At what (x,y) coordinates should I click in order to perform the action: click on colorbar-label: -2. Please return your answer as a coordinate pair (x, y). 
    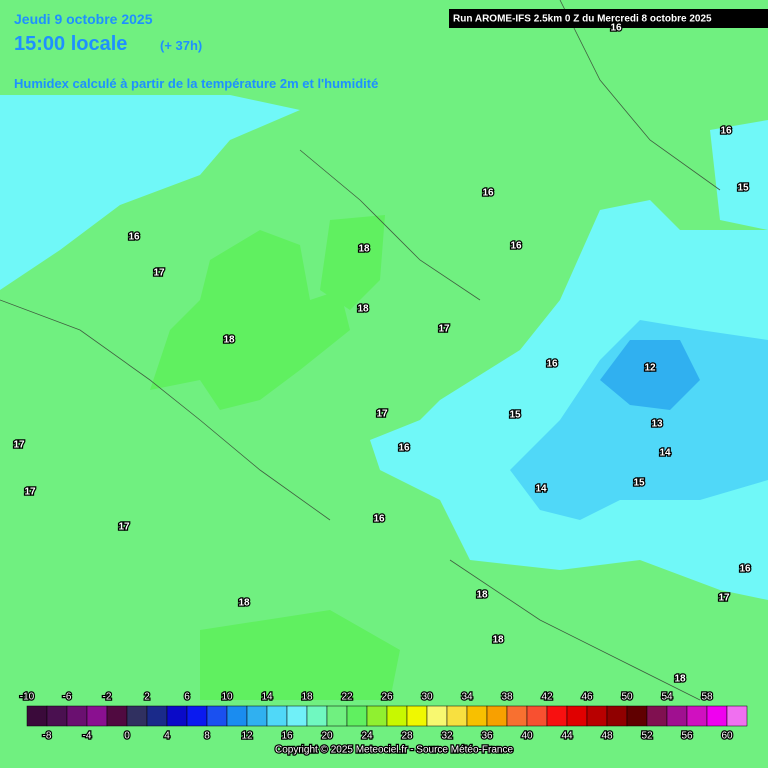
    Looking at the image, I should click on (107, 697).